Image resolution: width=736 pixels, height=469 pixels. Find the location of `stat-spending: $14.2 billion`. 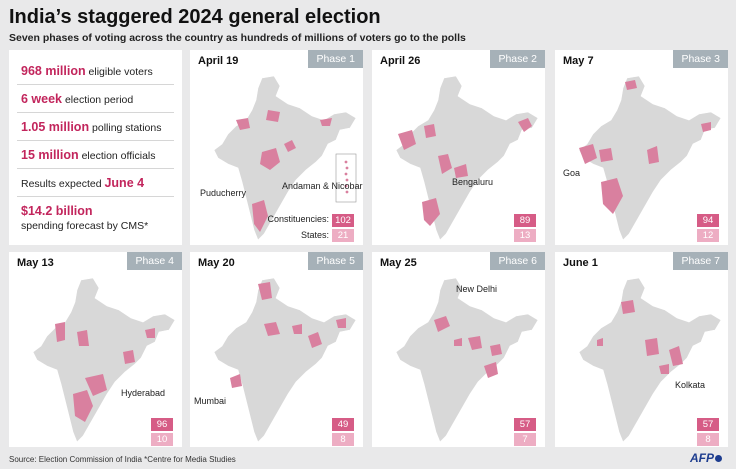

stat-spending: $14.2 billion is located at coordinates (57, 211).